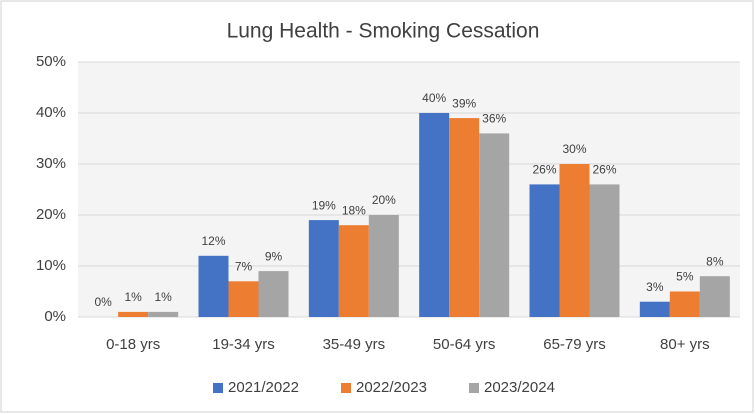 Image resolution: width=755 pixels, height=414 pixels. What do you see at coordinates (213, 241) in the screenshot?
I see `value-label: 12%` at bounding box center [213, 241].